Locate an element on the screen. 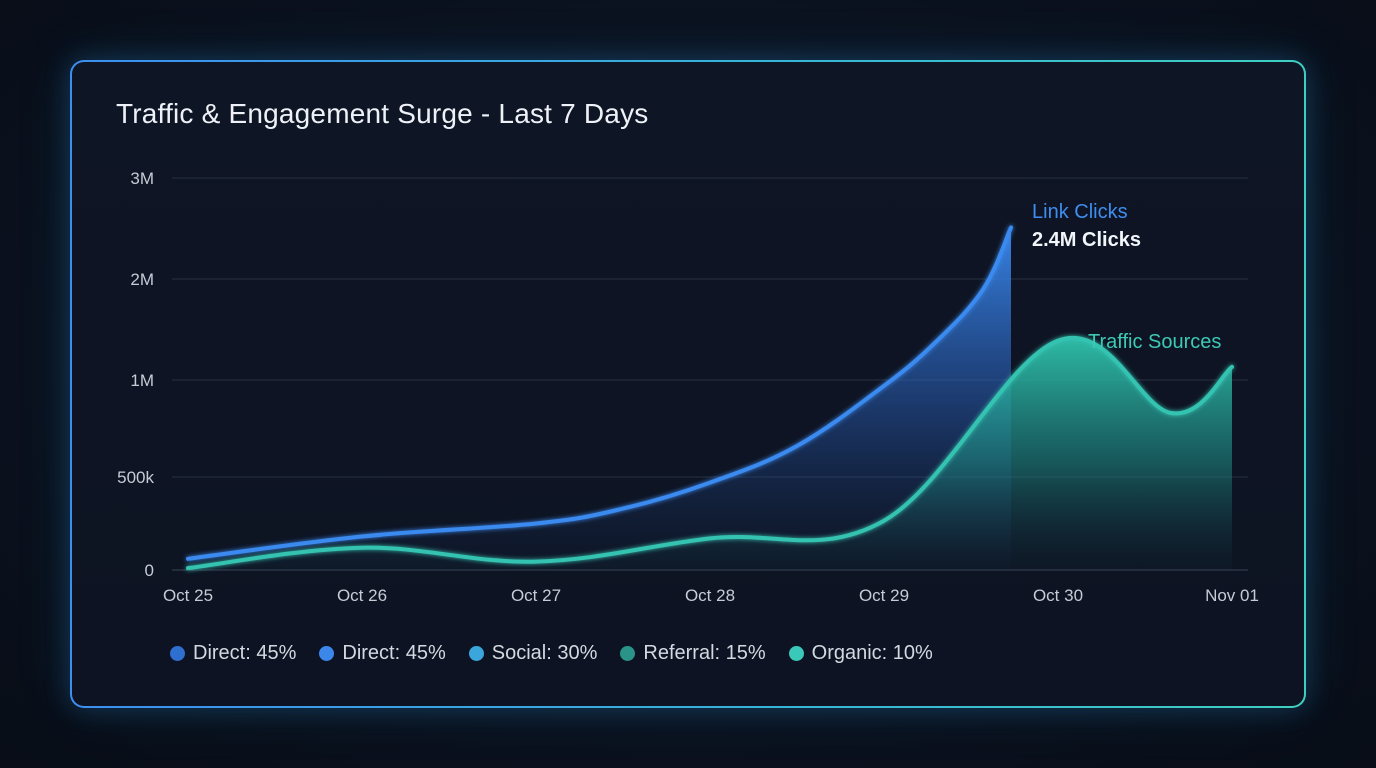 This screenshot has width=1376, height=768. annotation-label: Traffic Sources is located at coordinates (1154, 342).